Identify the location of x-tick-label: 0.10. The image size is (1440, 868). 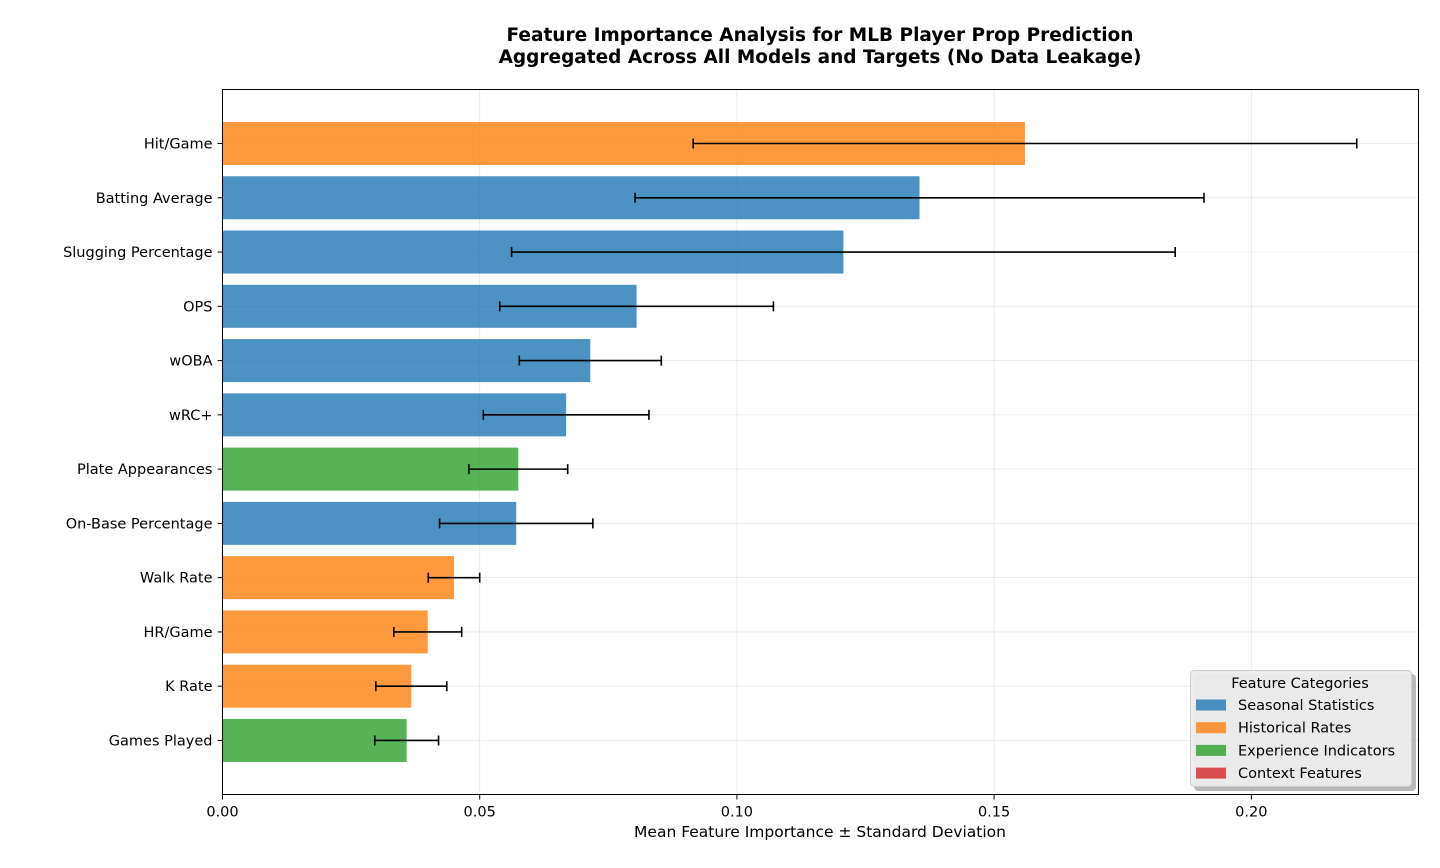
(737, 813).